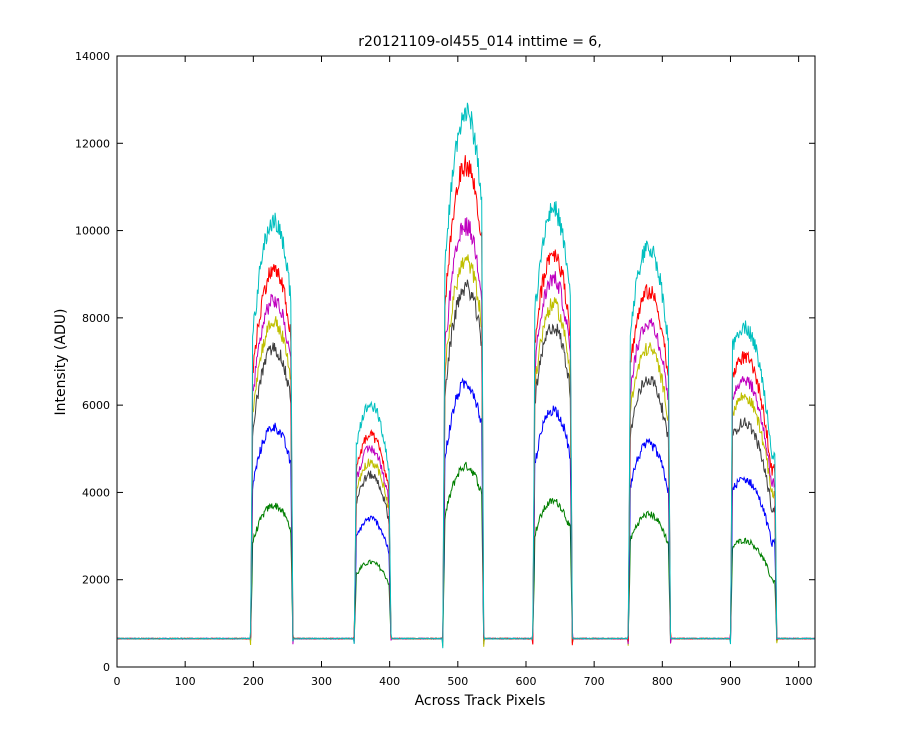 This screenshot has width=900, height=750. I want to click on y-tick-label: 8000, so click(96, 318).